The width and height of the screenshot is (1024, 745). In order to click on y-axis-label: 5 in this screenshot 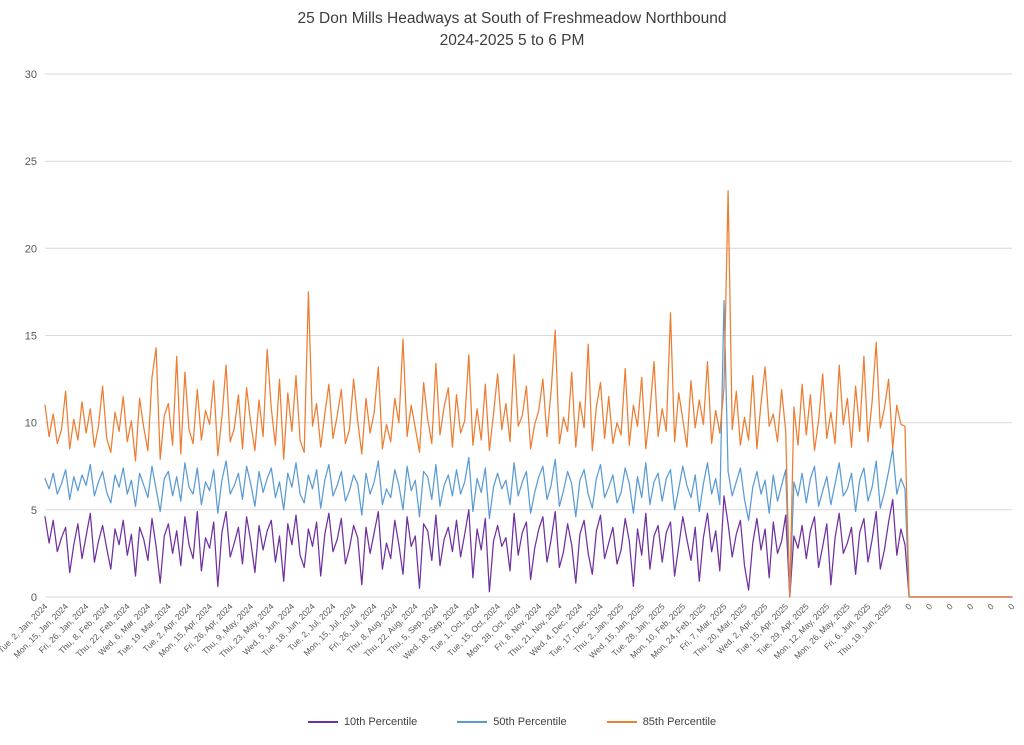, I will do `click(34, 511)`.